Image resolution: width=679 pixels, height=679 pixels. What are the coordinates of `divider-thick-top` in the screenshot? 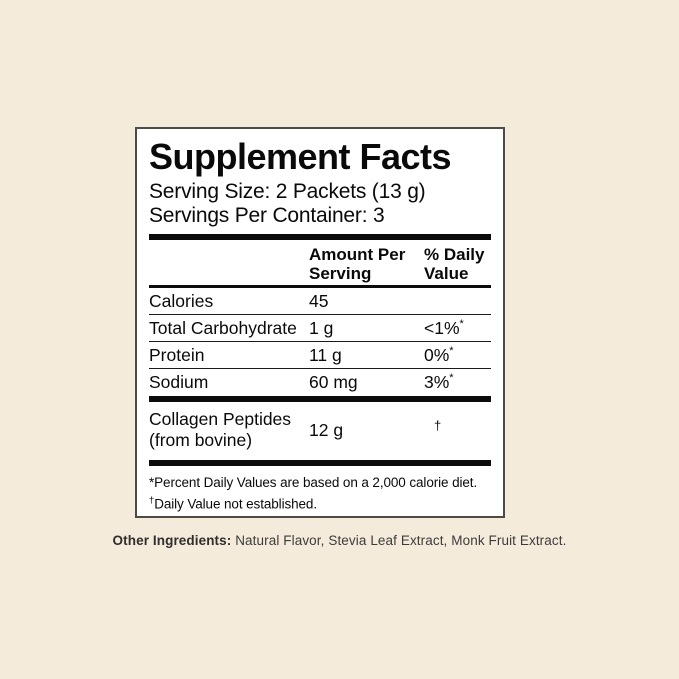 It's located at (320, 237).